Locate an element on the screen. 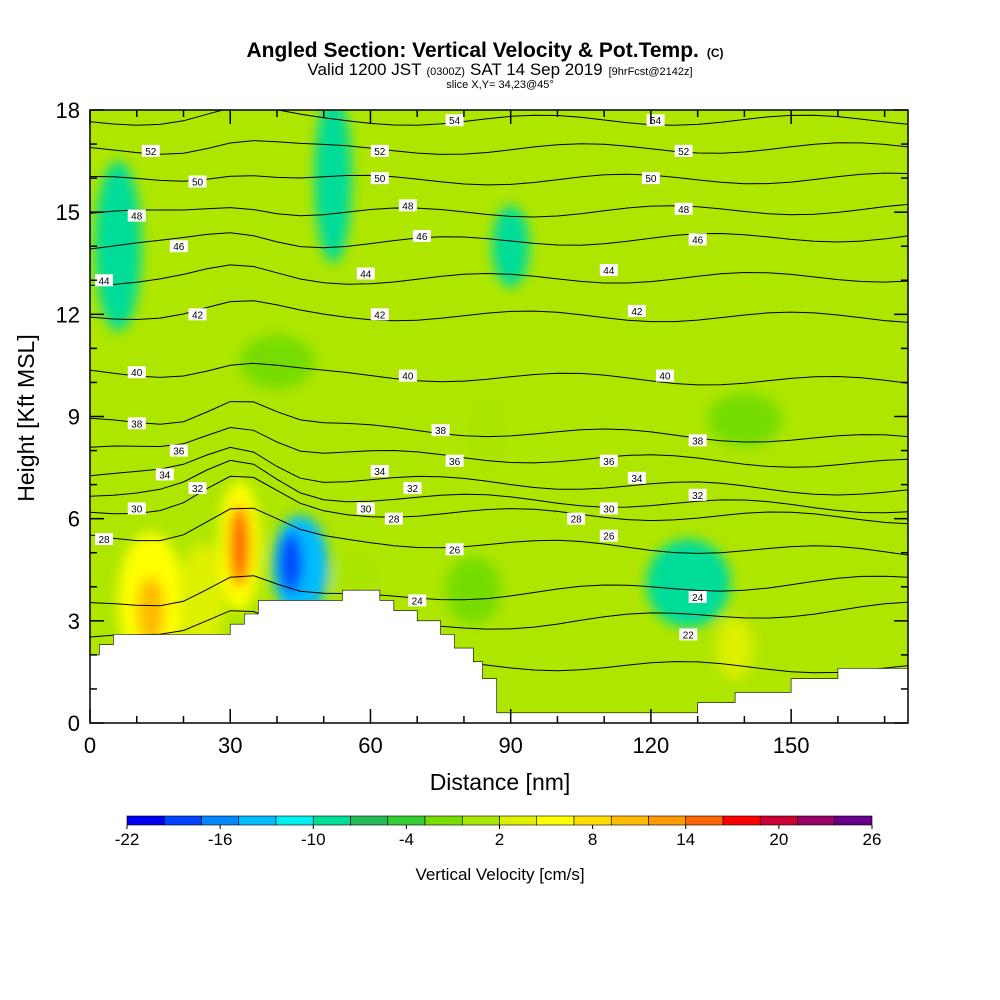 The image size is (1000, 1000). colorbar-tick-label: 14 is located at coordinates (685, 839).